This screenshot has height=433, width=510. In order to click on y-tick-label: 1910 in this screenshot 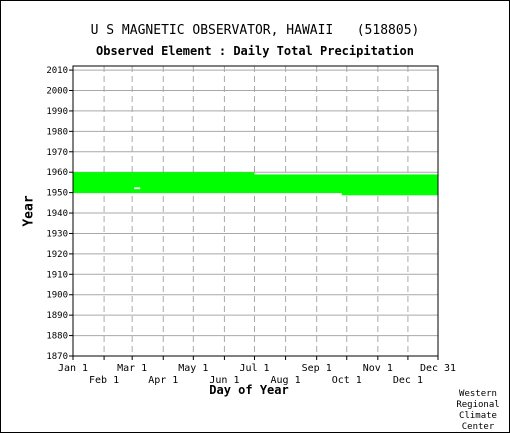, I will do `click(57, 275)`.